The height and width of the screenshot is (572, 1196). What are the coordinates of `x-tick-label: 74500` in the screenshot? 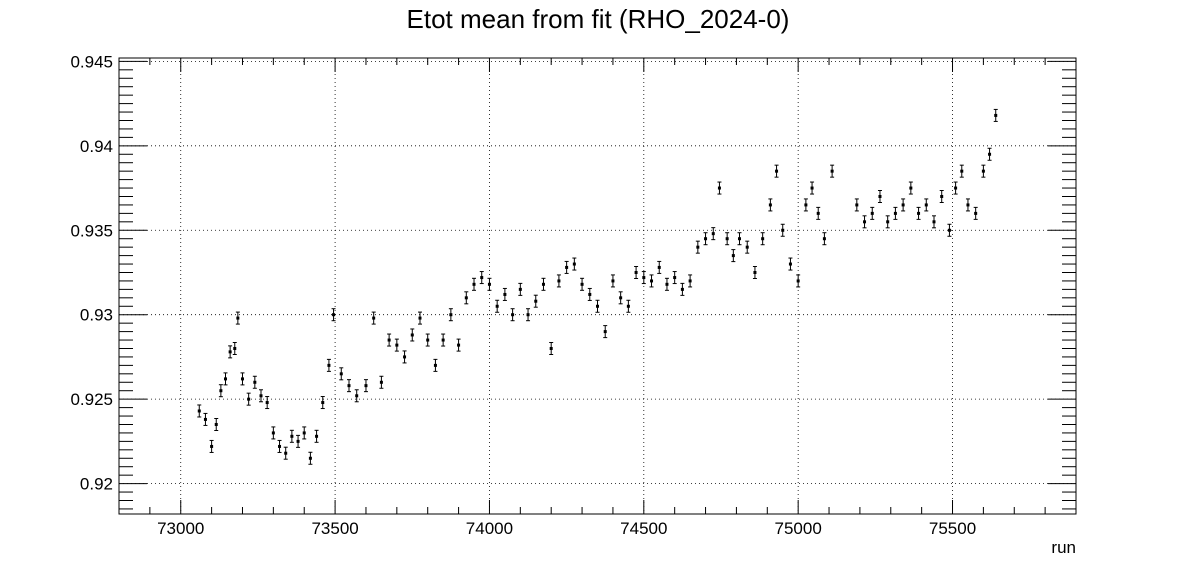 It's located at (643, 528).